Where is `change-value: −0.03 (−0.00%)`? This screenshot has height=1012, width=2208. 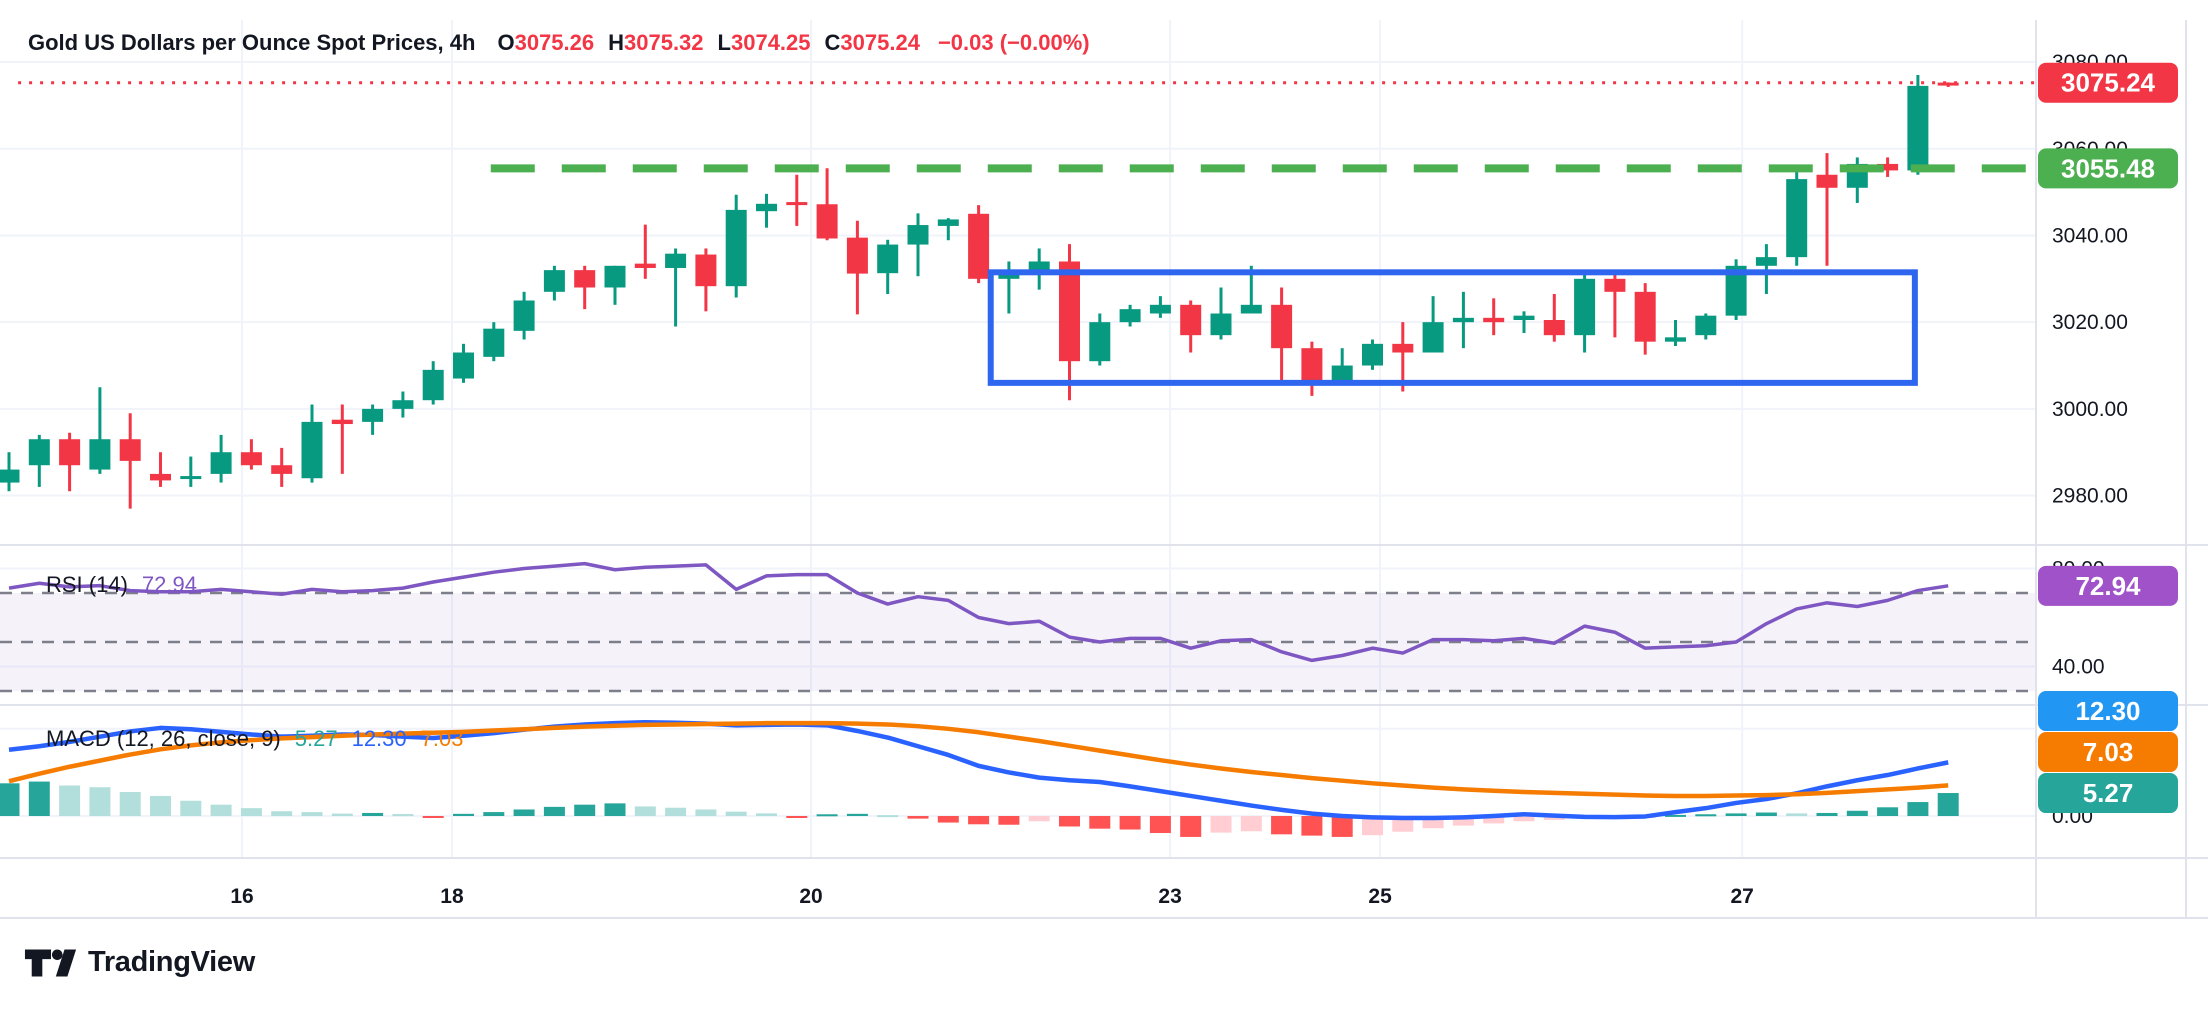
change-value: −0.03 (−0.00%) is located at coordinates (1013, 42).